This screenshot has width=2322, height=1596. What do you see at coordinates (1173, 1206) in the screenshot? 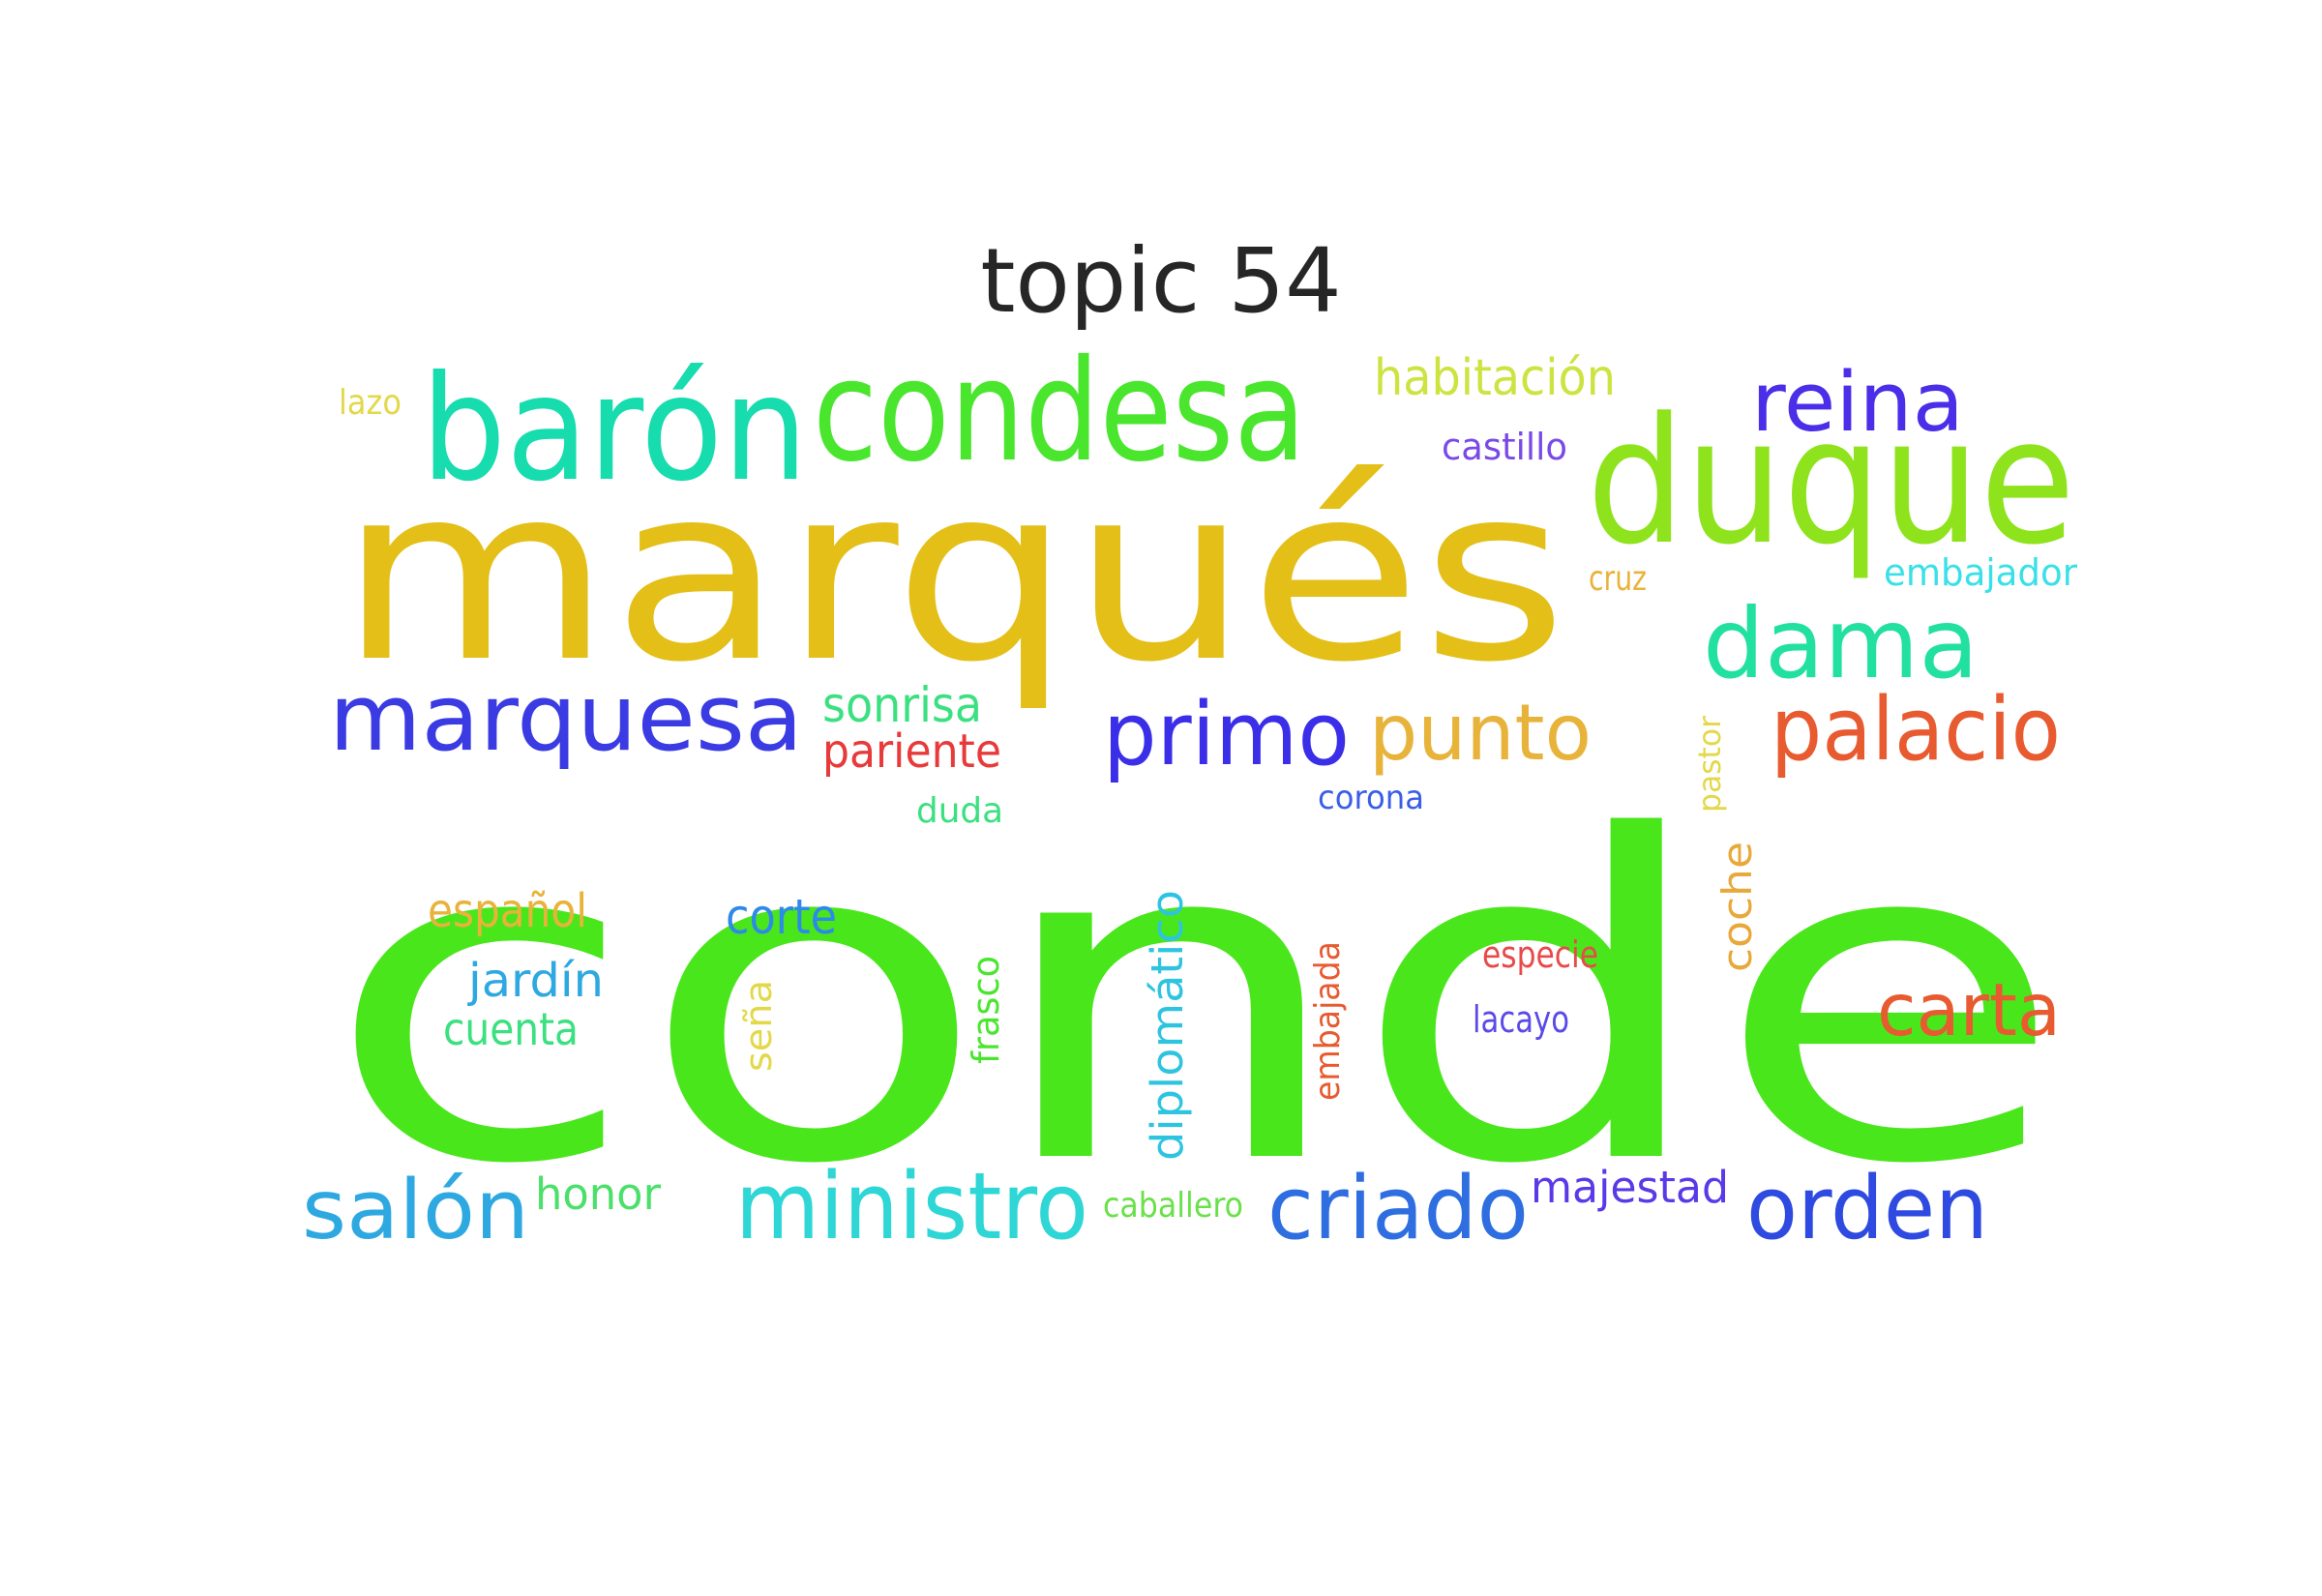
I see `word-38: caballero` at bounding box center [1173, 1206].